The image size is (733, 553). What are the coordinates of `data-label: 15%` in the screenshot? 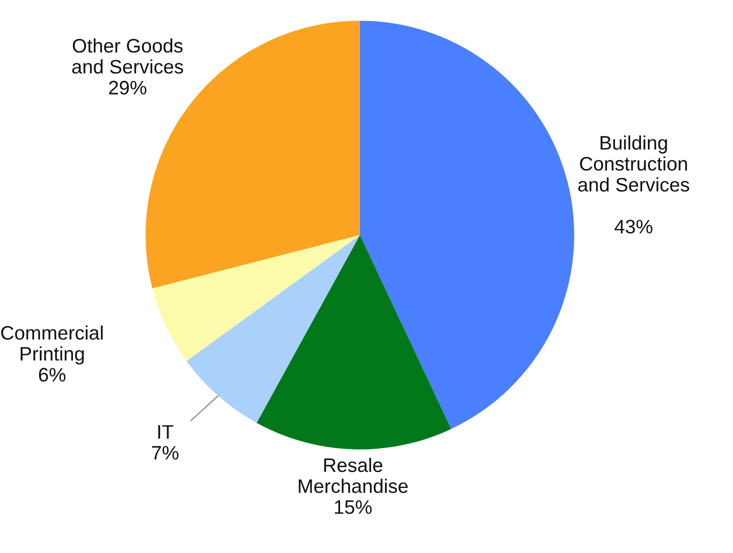 It's located at (353, 507).